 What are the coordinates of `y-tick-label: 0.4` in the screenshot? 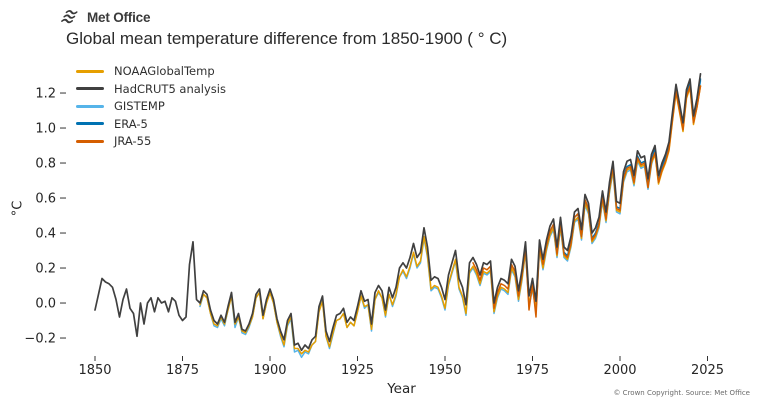 It's located at (45, 234).